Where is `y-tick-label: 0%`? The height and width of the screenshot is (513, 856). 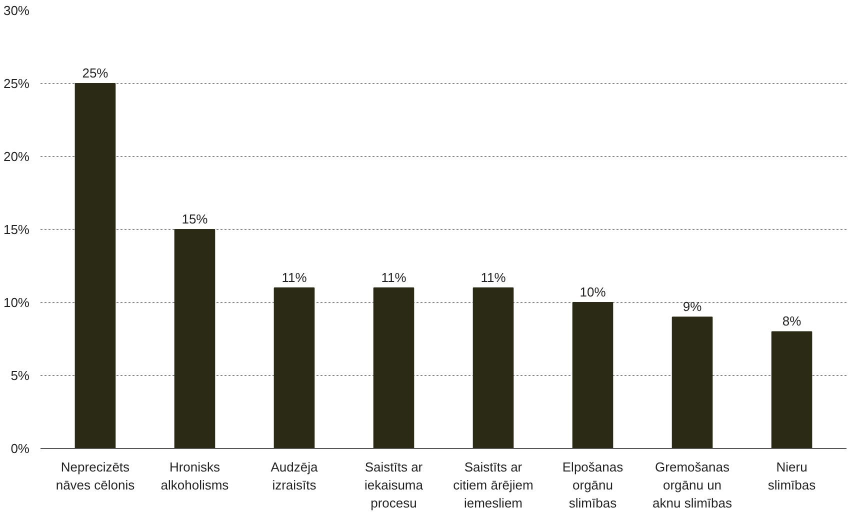
y-tick-label: 0% is located at coordinates (20, 448).